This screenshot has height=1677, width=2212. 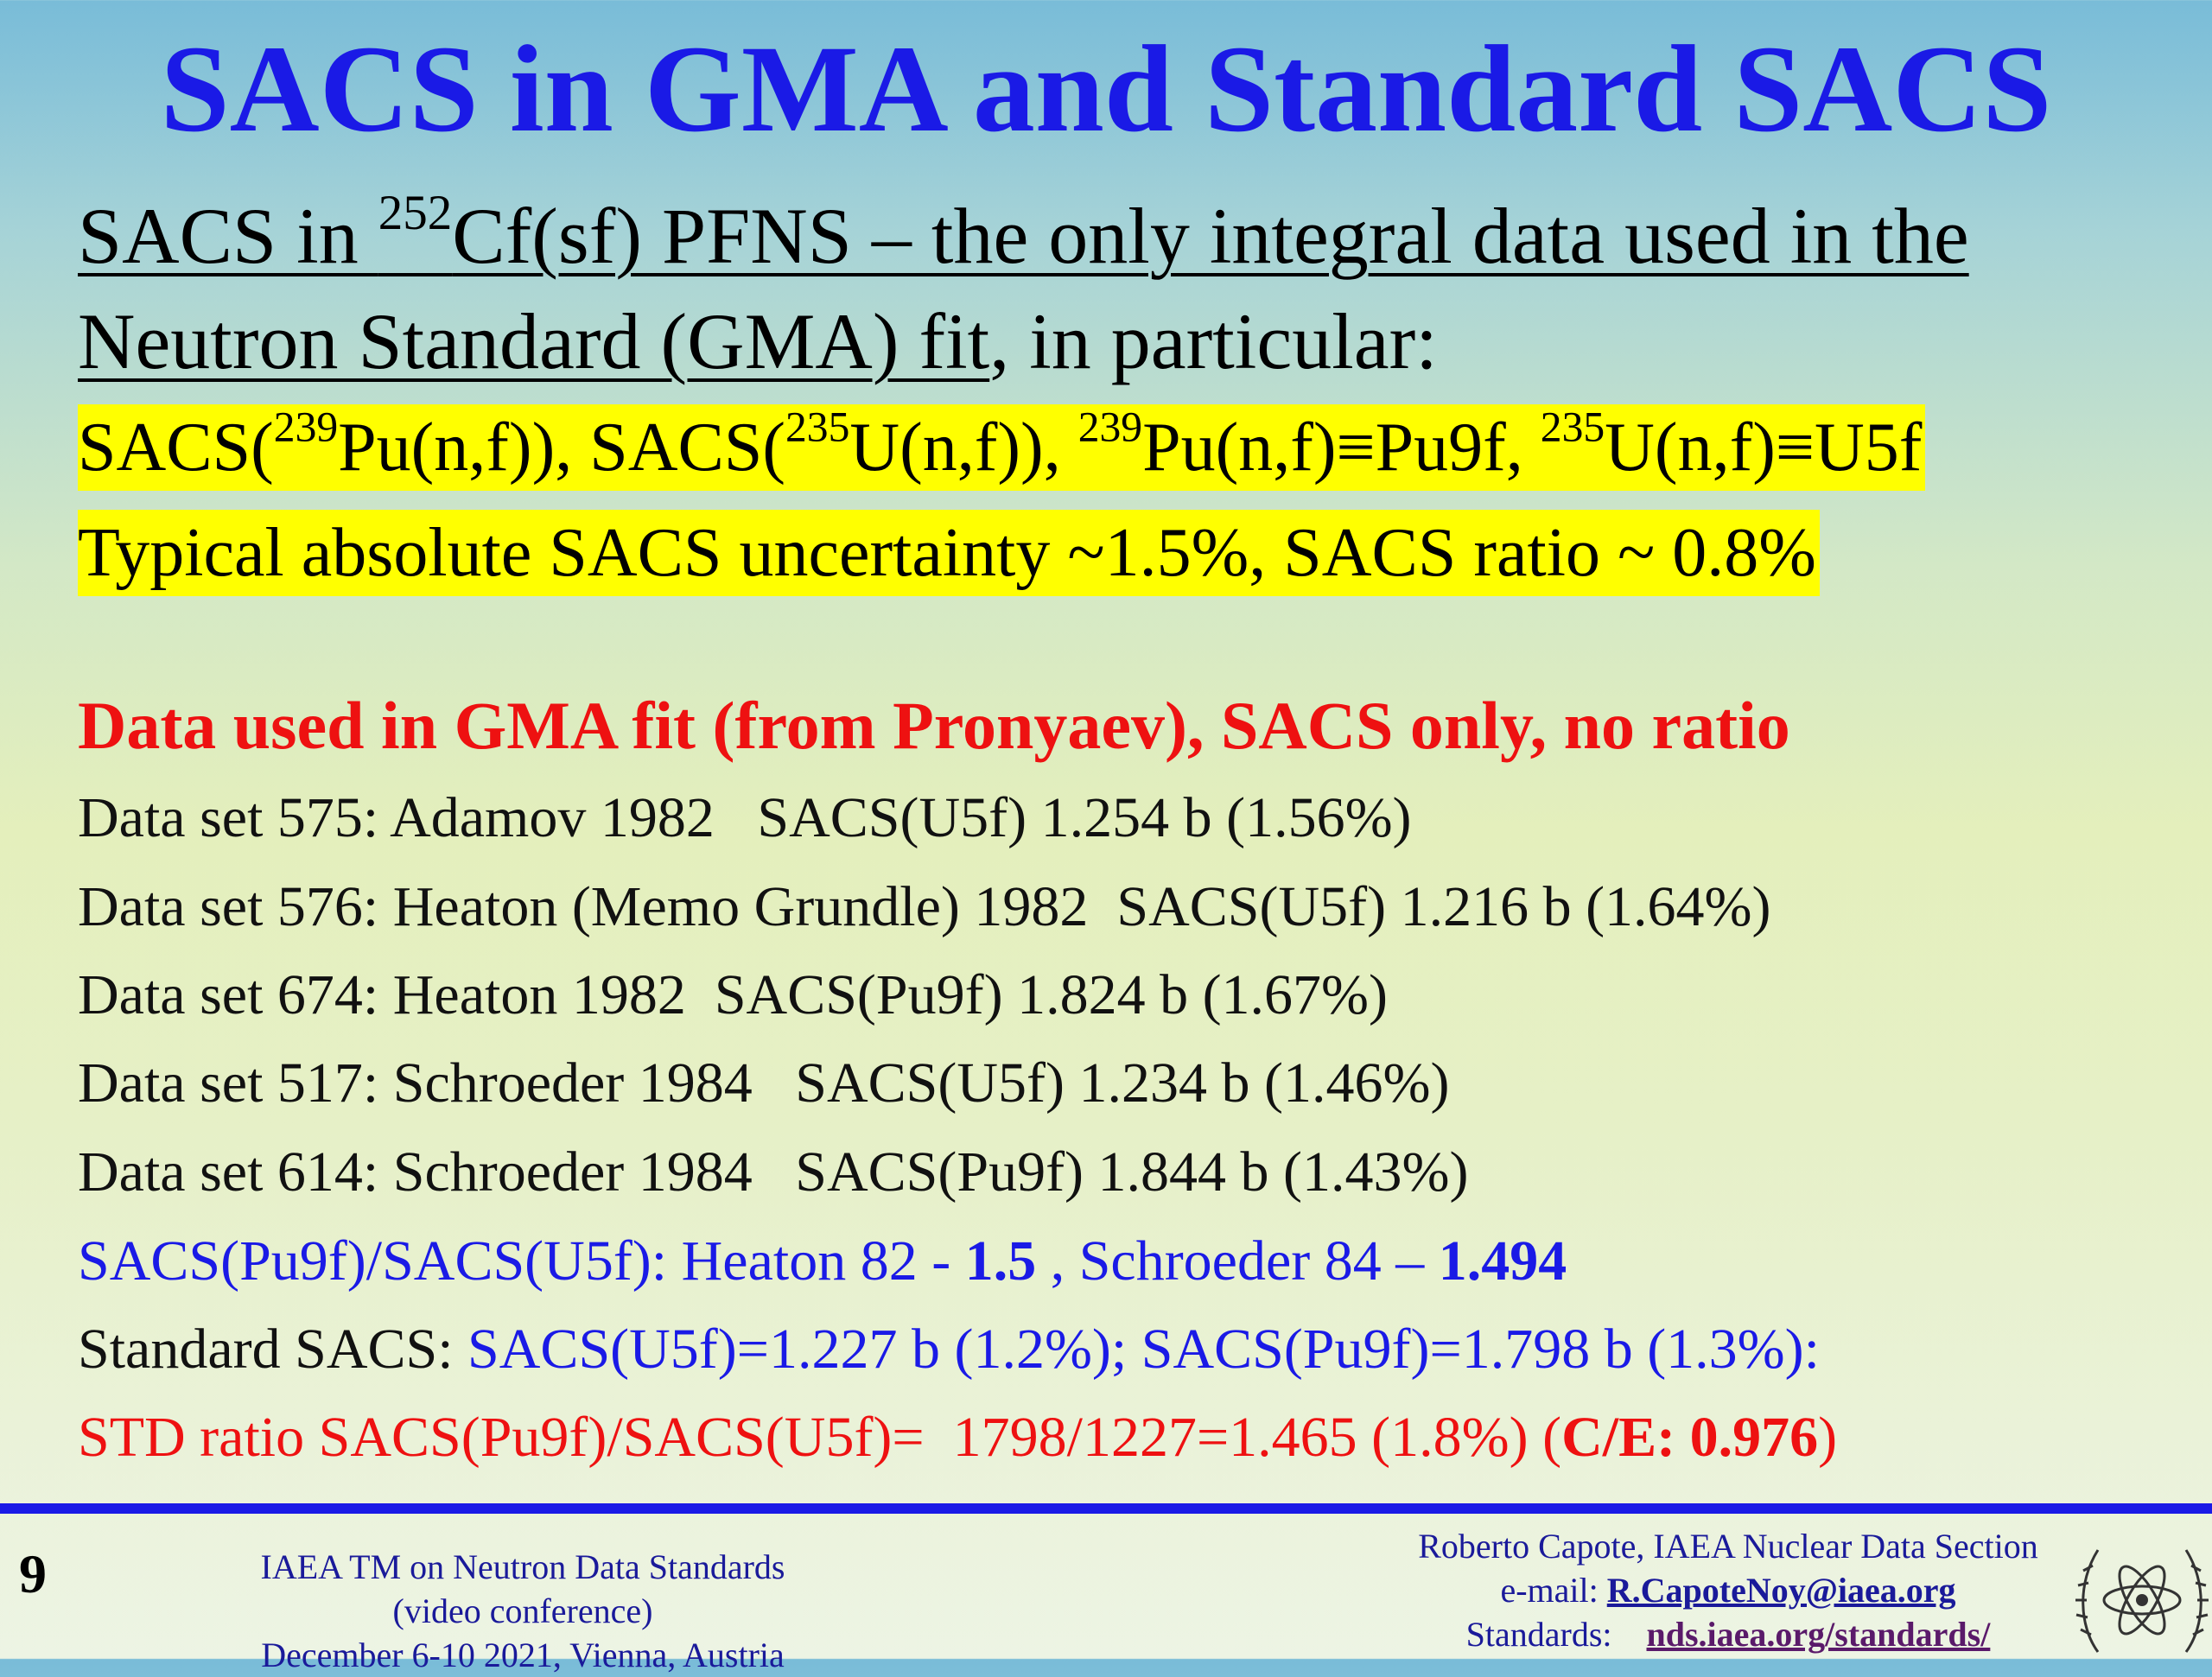 I want to click on page-number: 9, so click(x=33, y=1573).